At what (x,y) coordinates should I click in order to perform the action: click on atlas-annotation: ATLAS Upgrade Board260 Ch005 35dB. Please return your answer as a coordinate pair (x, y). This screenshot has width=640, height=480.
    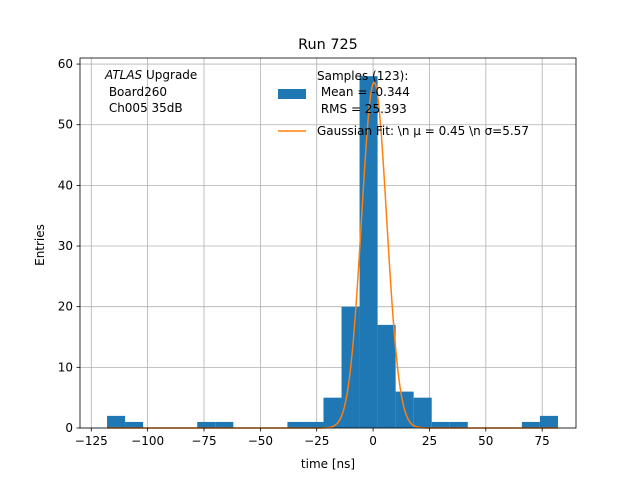
    Looking at the image, I should click on (150, 91).